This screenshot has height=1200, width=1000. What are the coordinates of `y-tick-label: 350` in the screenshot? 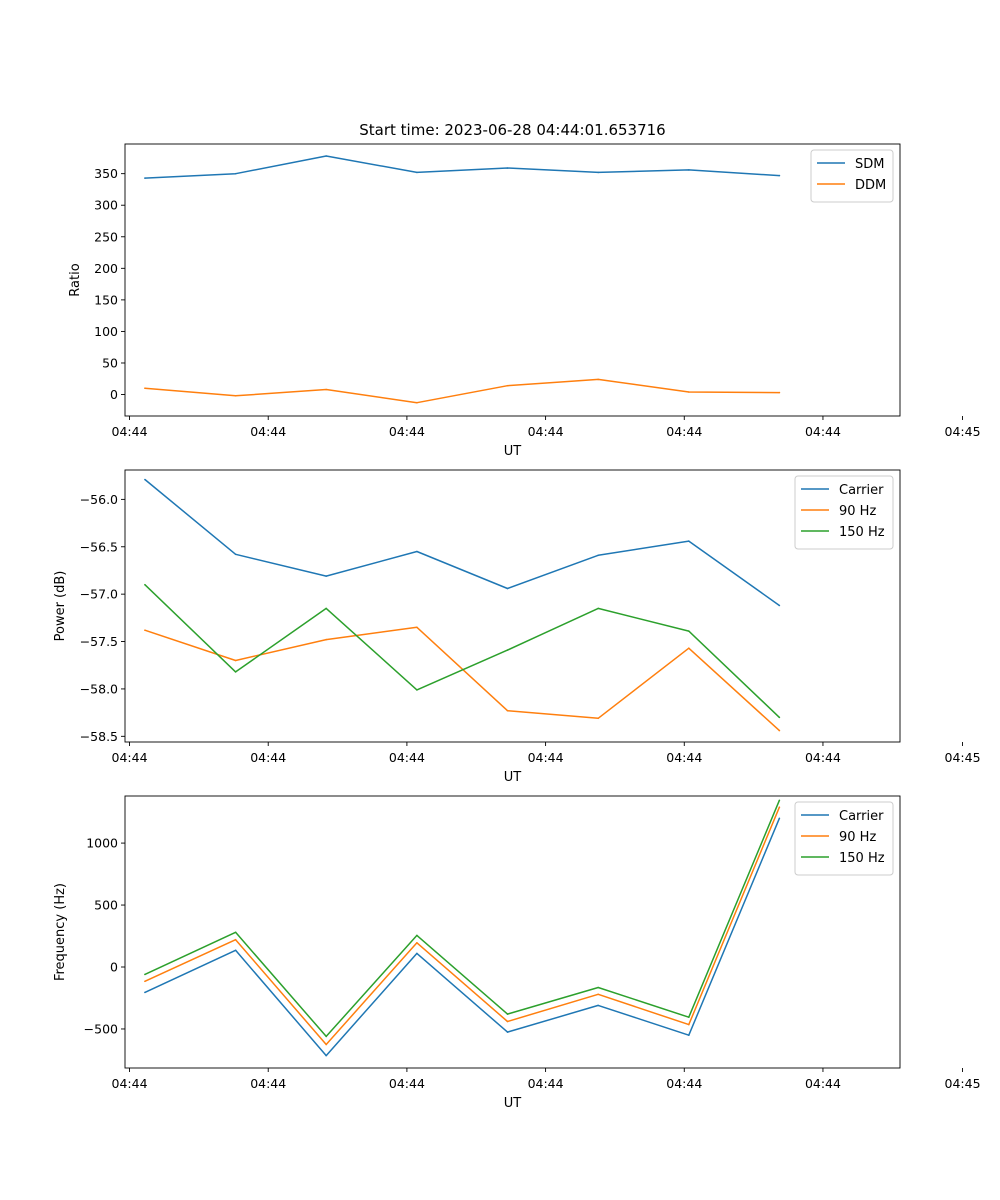 It's located at (106, 173).